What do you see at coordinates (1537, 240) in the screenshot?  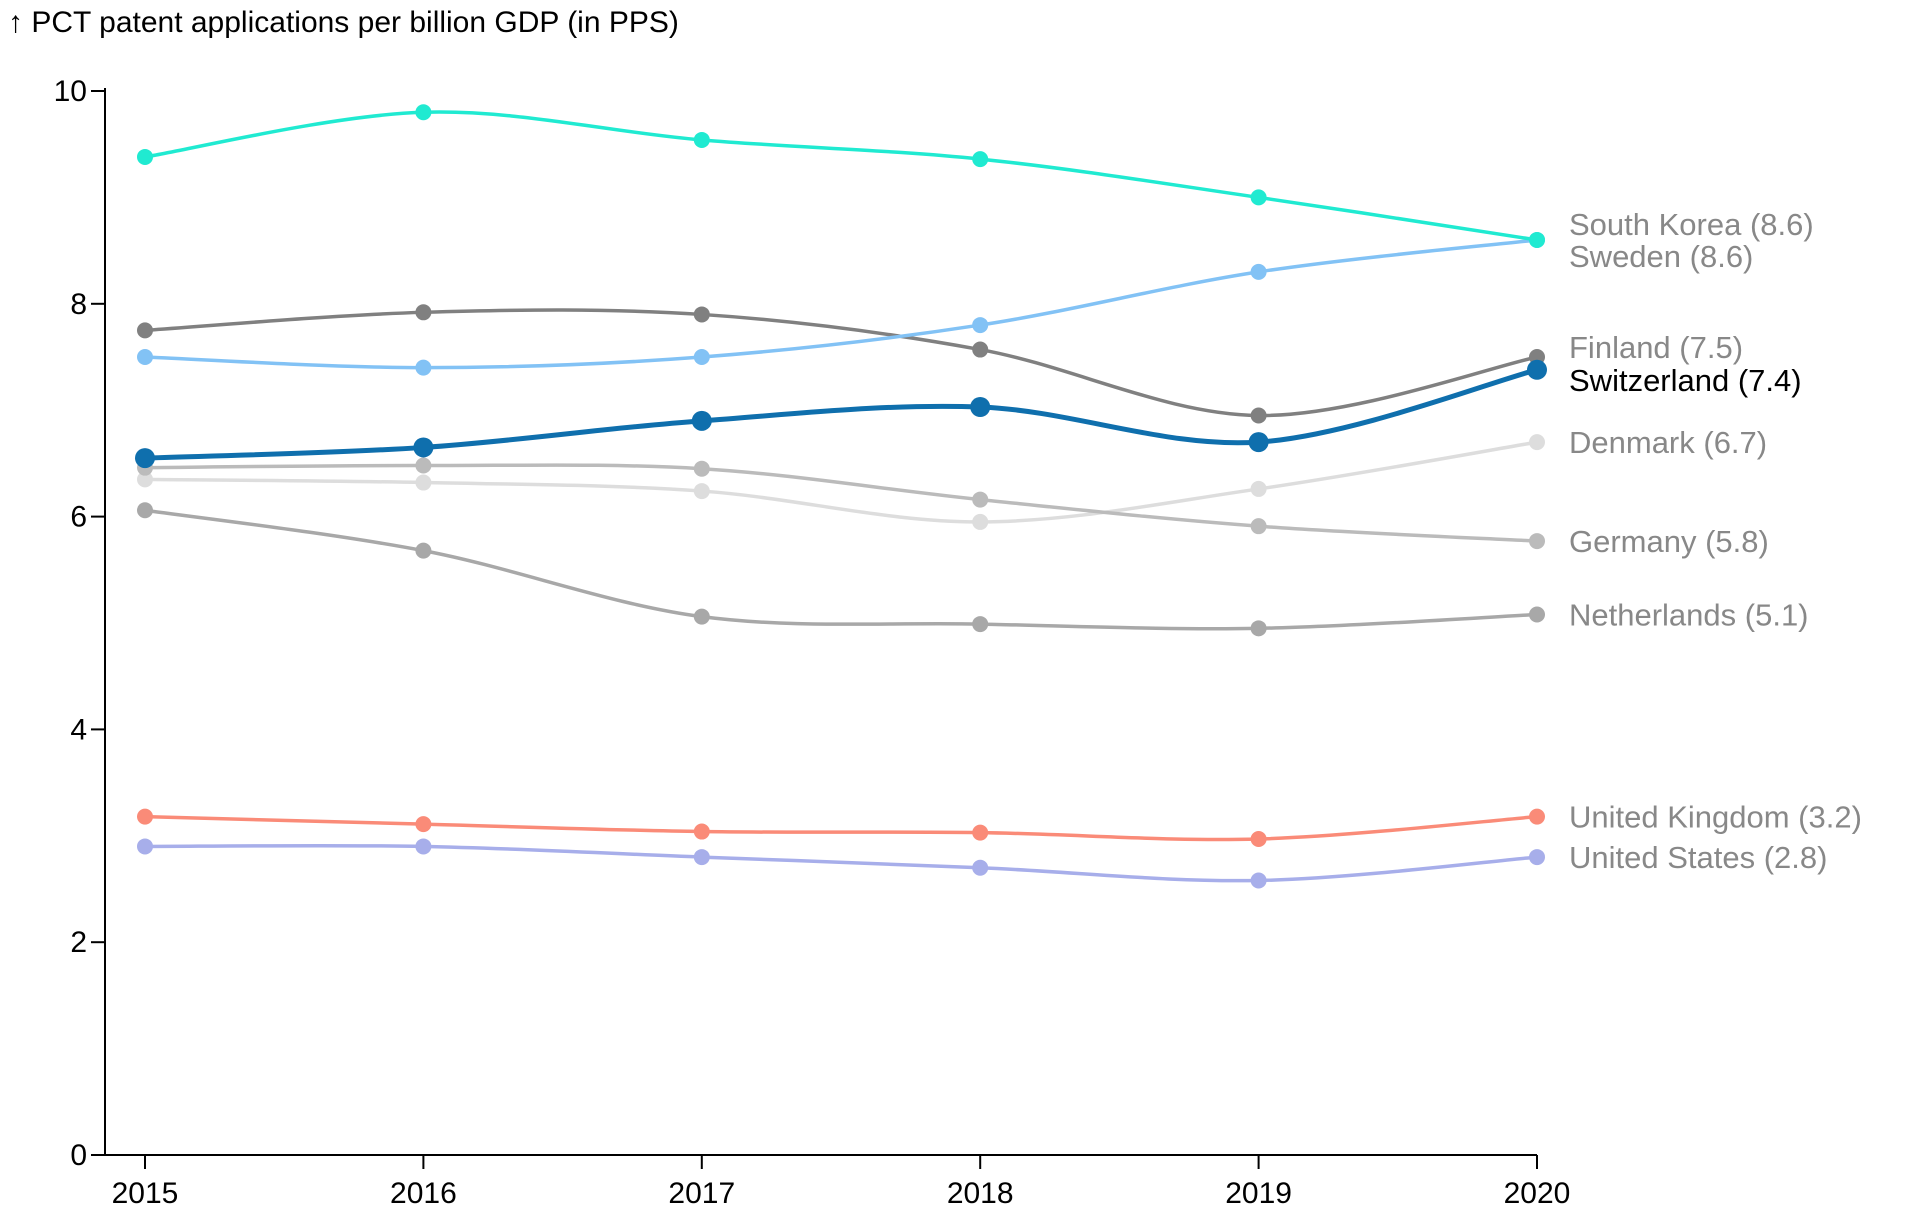 I see `data-point-south-korea-2020` at bounding box center [1537, 240].